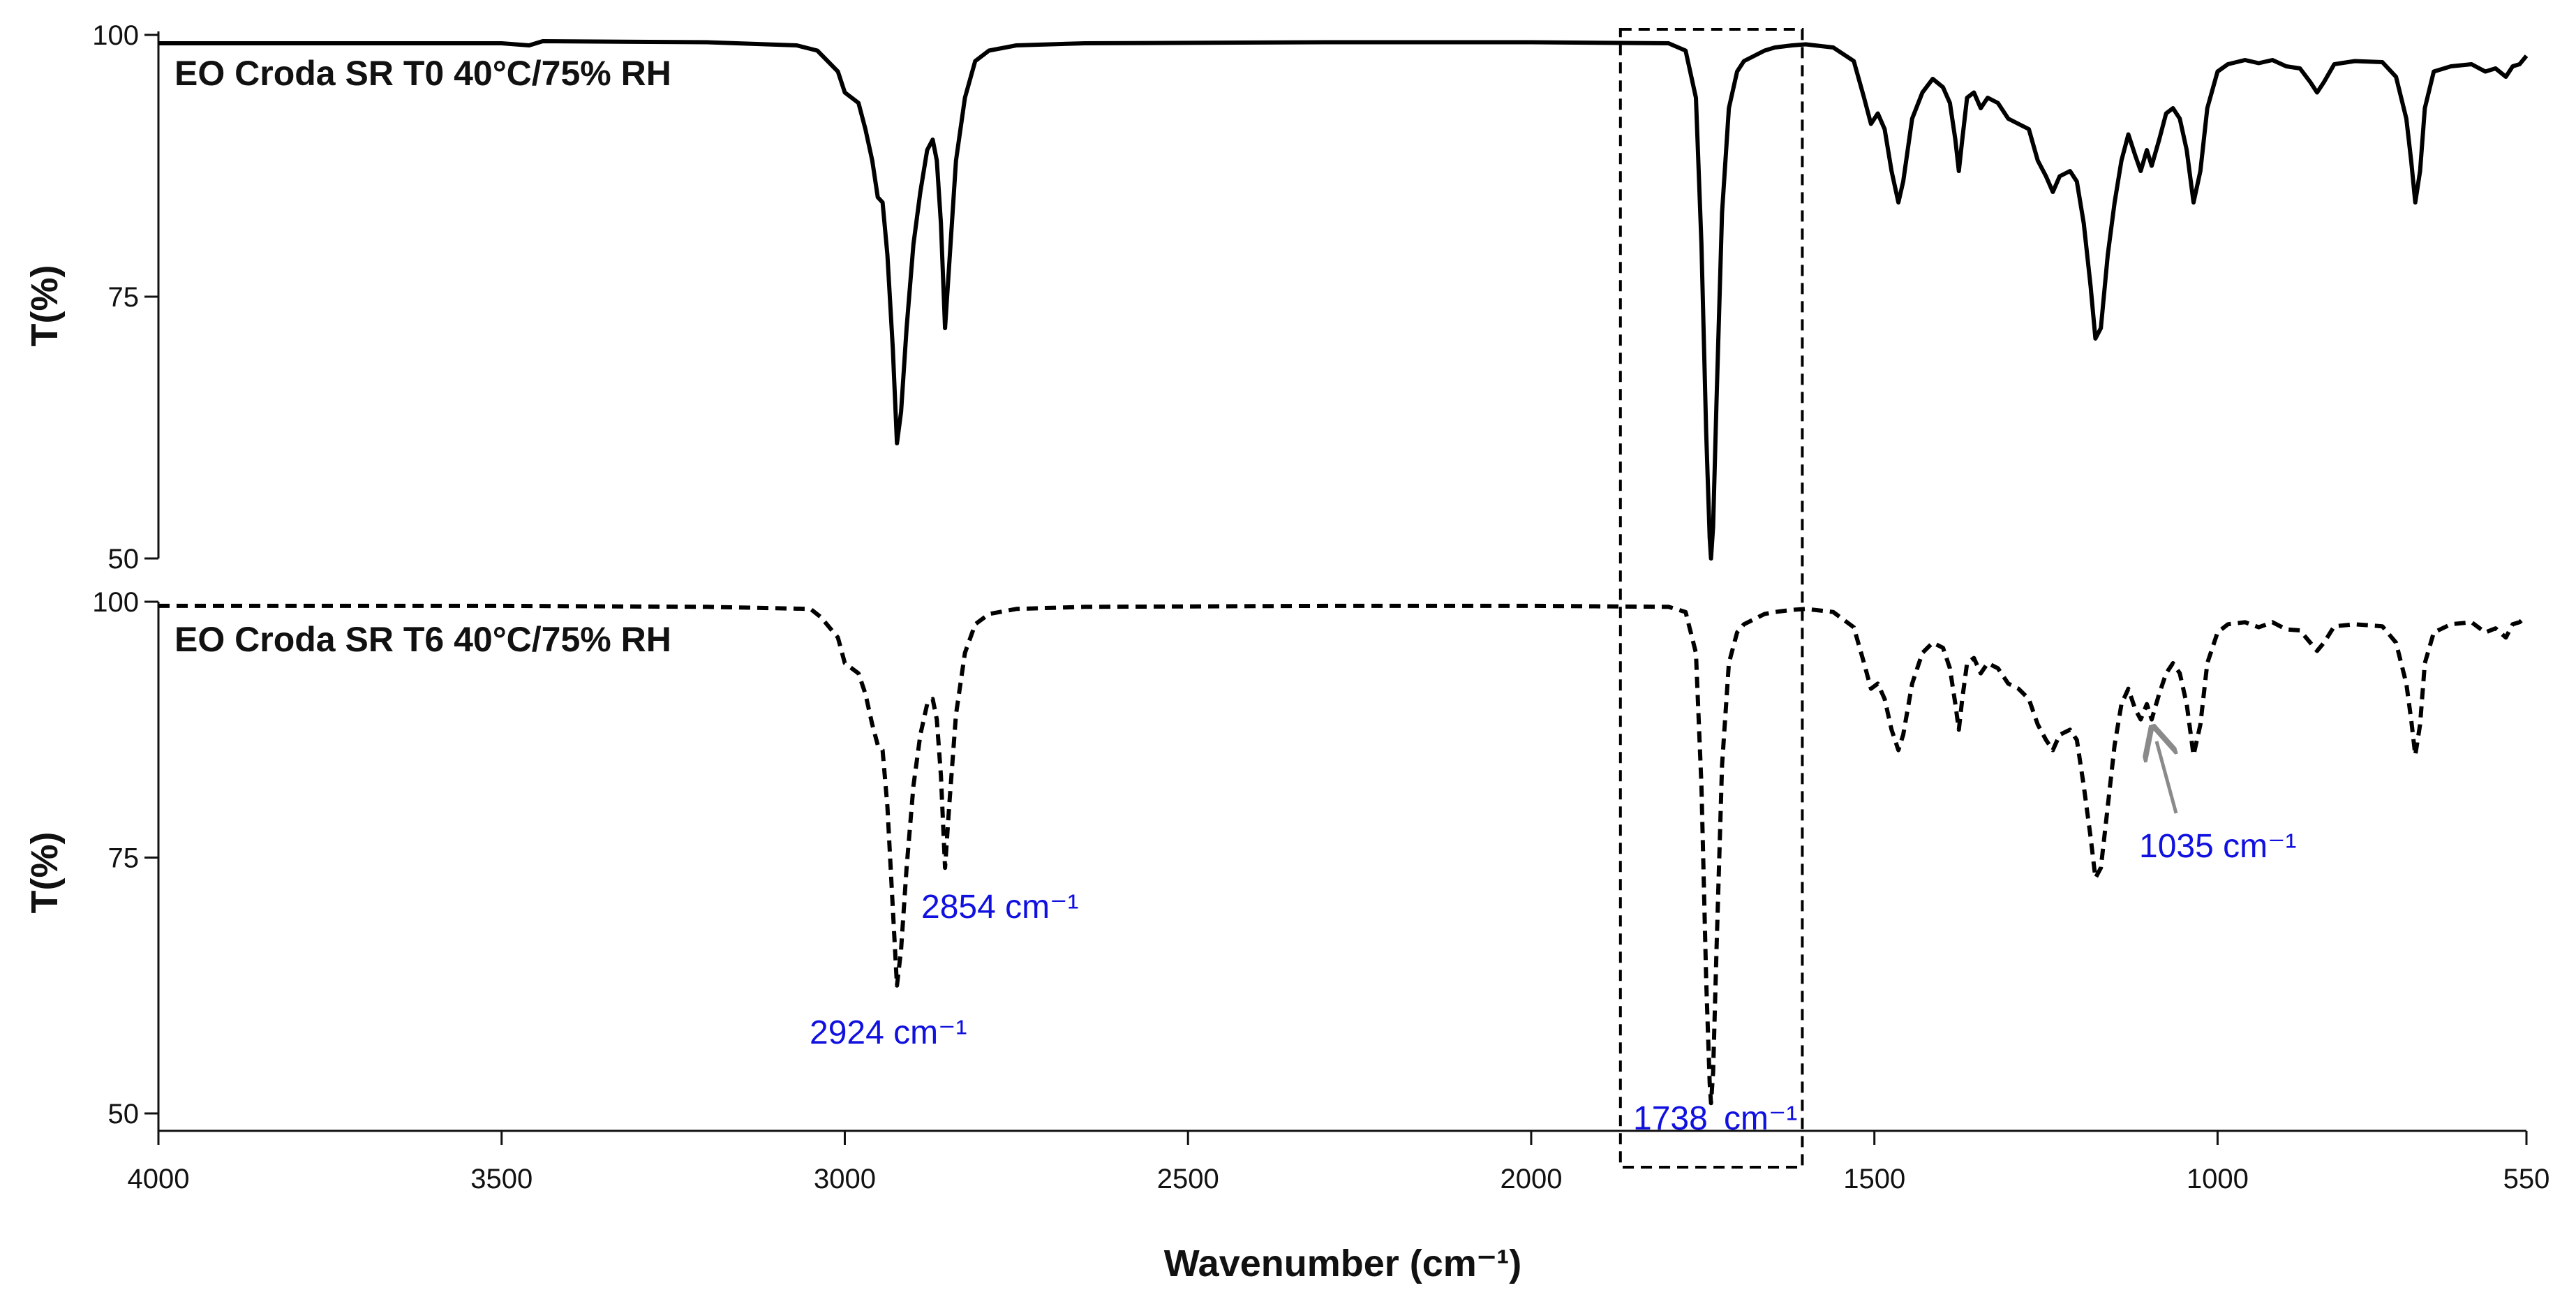  Describe the element at coordinates (1531, 1179) in the screenshot. I see `x-tick-label-2000: 2000` at that location.